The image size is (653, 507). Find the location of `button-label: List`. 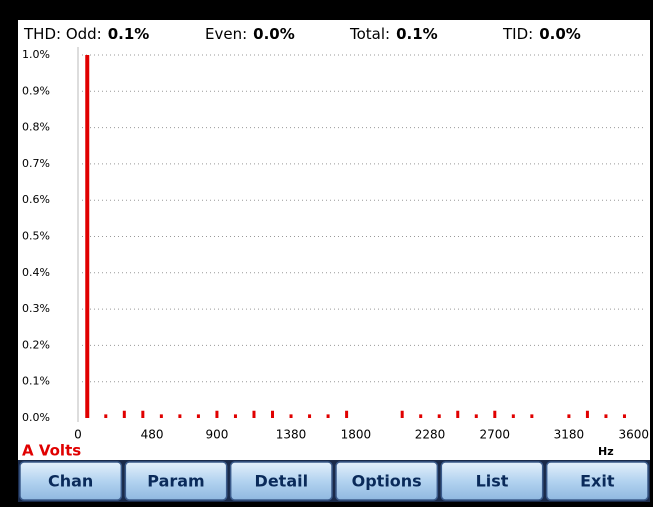

button-label: List is located at coordinates (492, 481).